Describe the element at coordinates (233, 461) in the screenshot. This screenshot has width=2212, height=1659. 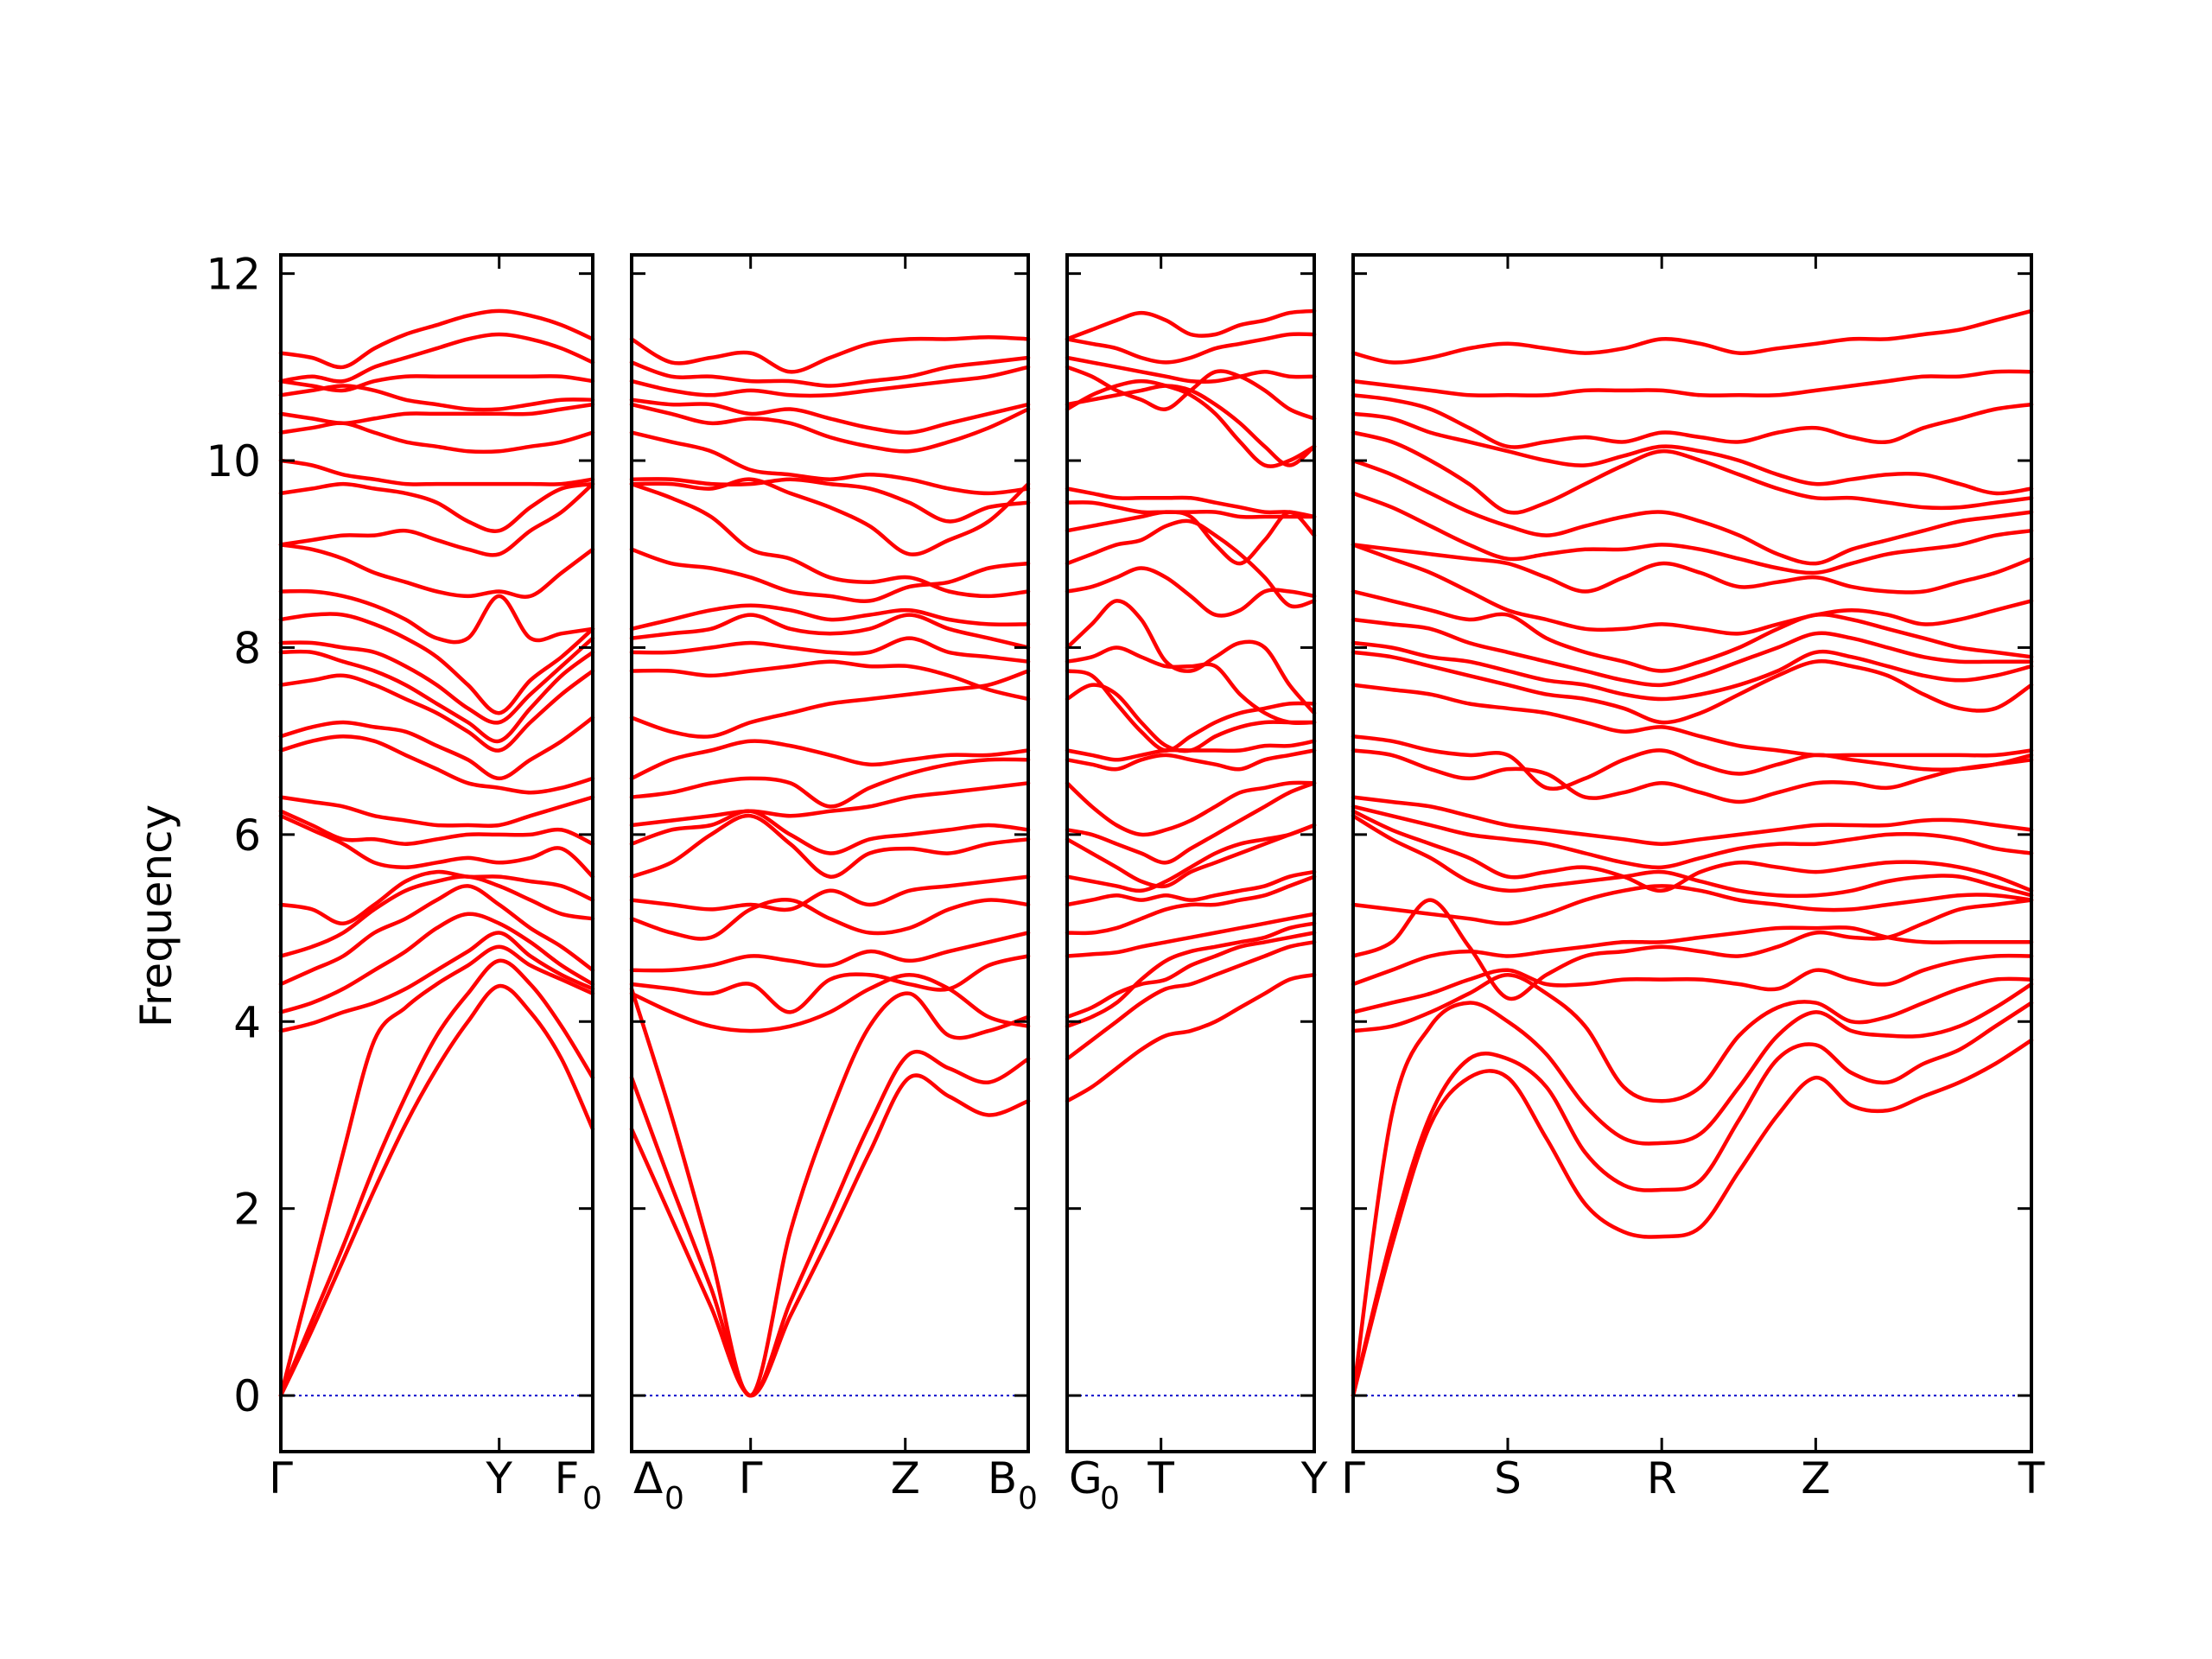
I see `y-tick-label: 10` at that location.